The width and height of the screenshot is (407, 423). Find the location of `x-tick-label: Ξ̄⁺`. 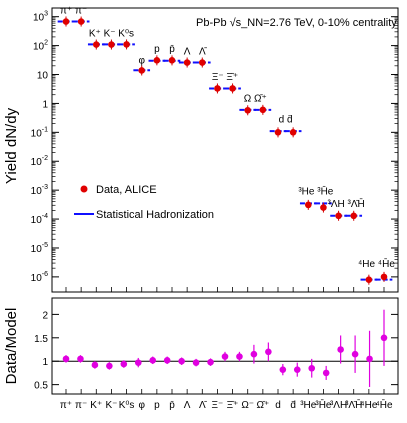

x-tick-label: Ξ̄⁺ is located at coordinates (233, 405).